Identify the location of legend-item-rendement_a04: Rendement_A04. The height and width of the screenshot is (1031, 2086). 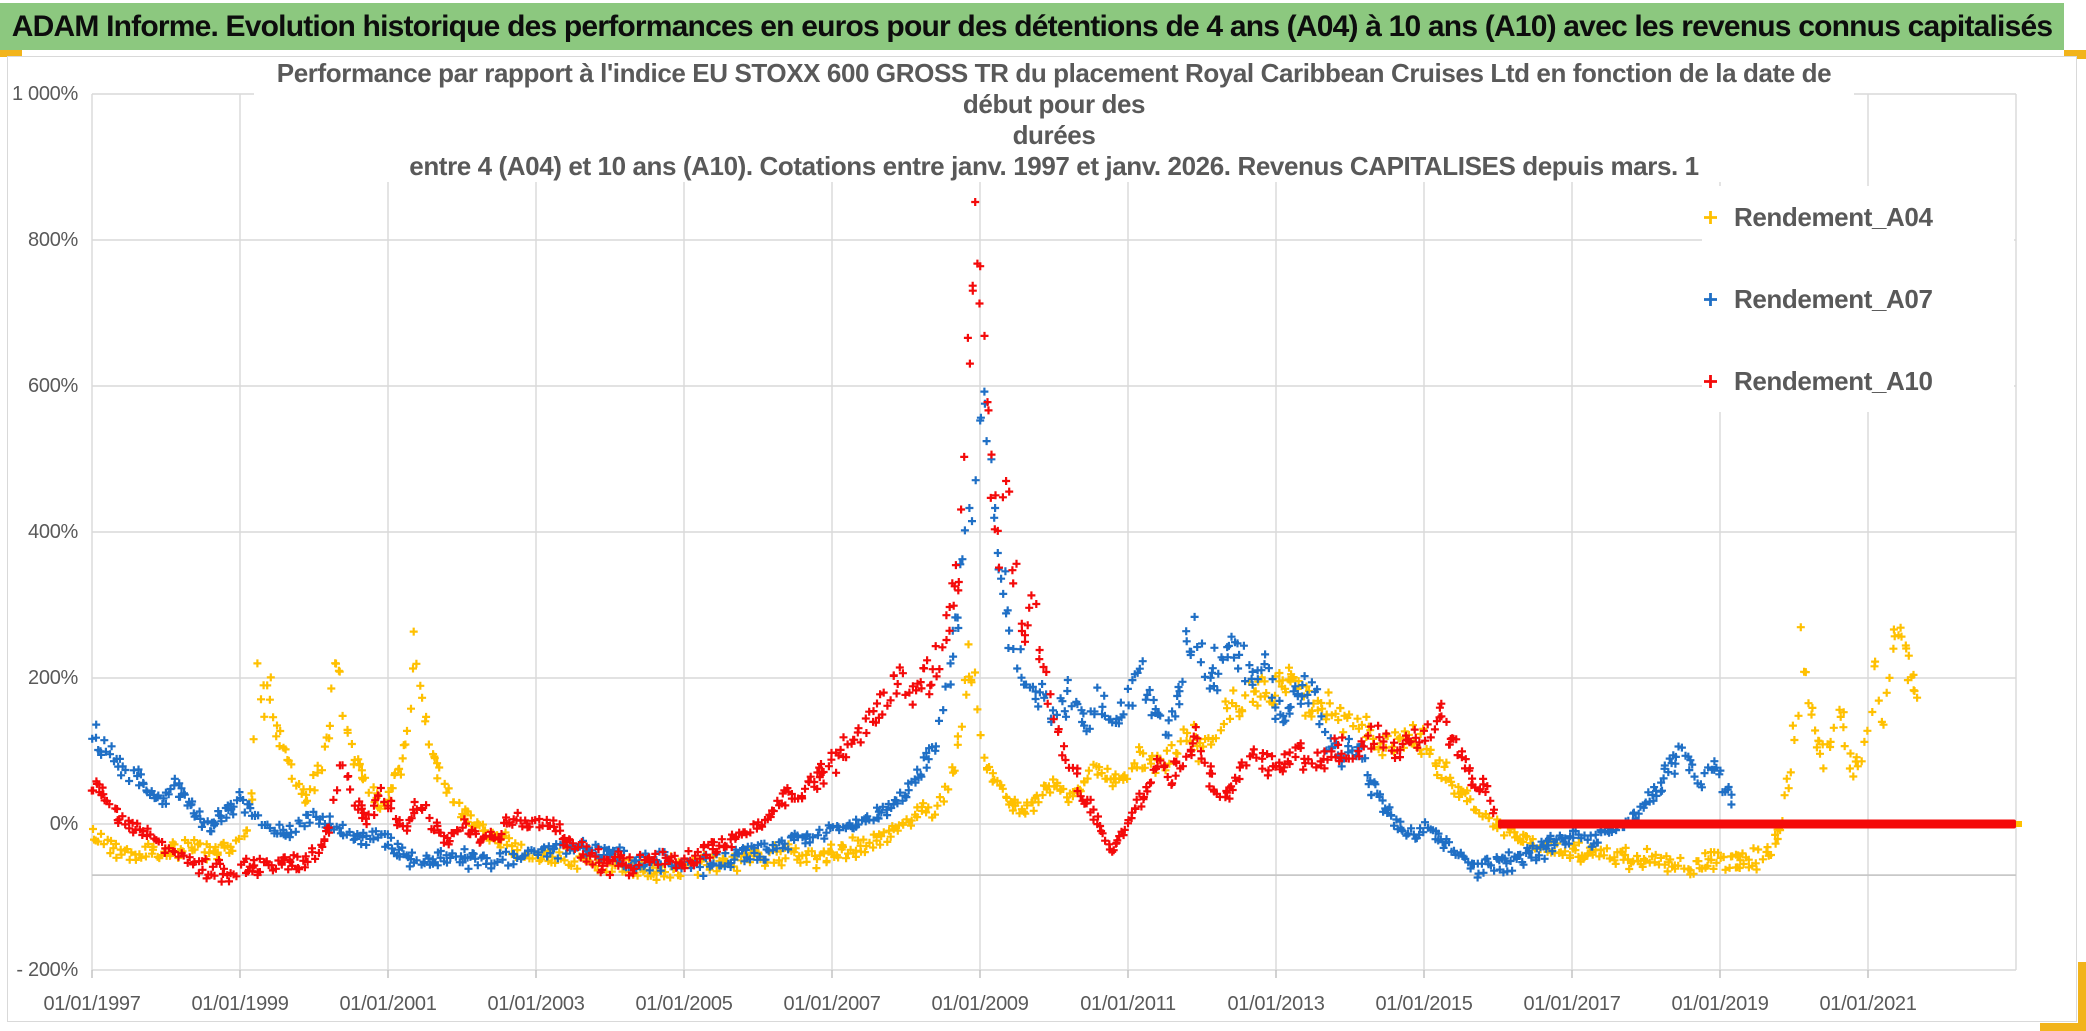
(1858, 217).